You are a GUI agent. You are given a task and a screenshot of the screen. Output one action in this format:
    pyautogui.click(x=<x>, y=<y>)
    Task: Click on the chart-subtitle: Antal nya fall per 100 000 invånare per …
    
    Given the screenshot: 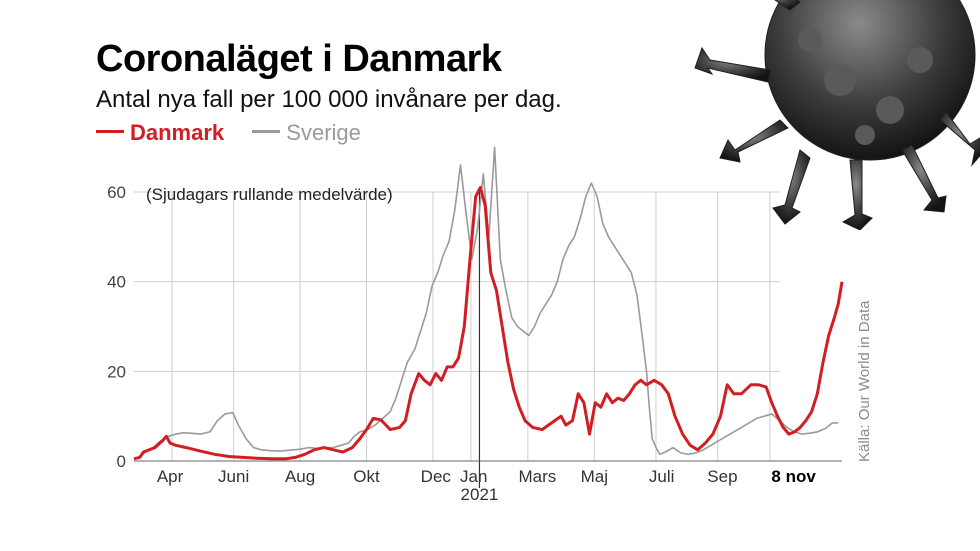 What is the action you would take?
    pyautogui.click(x=329, y=99)
    